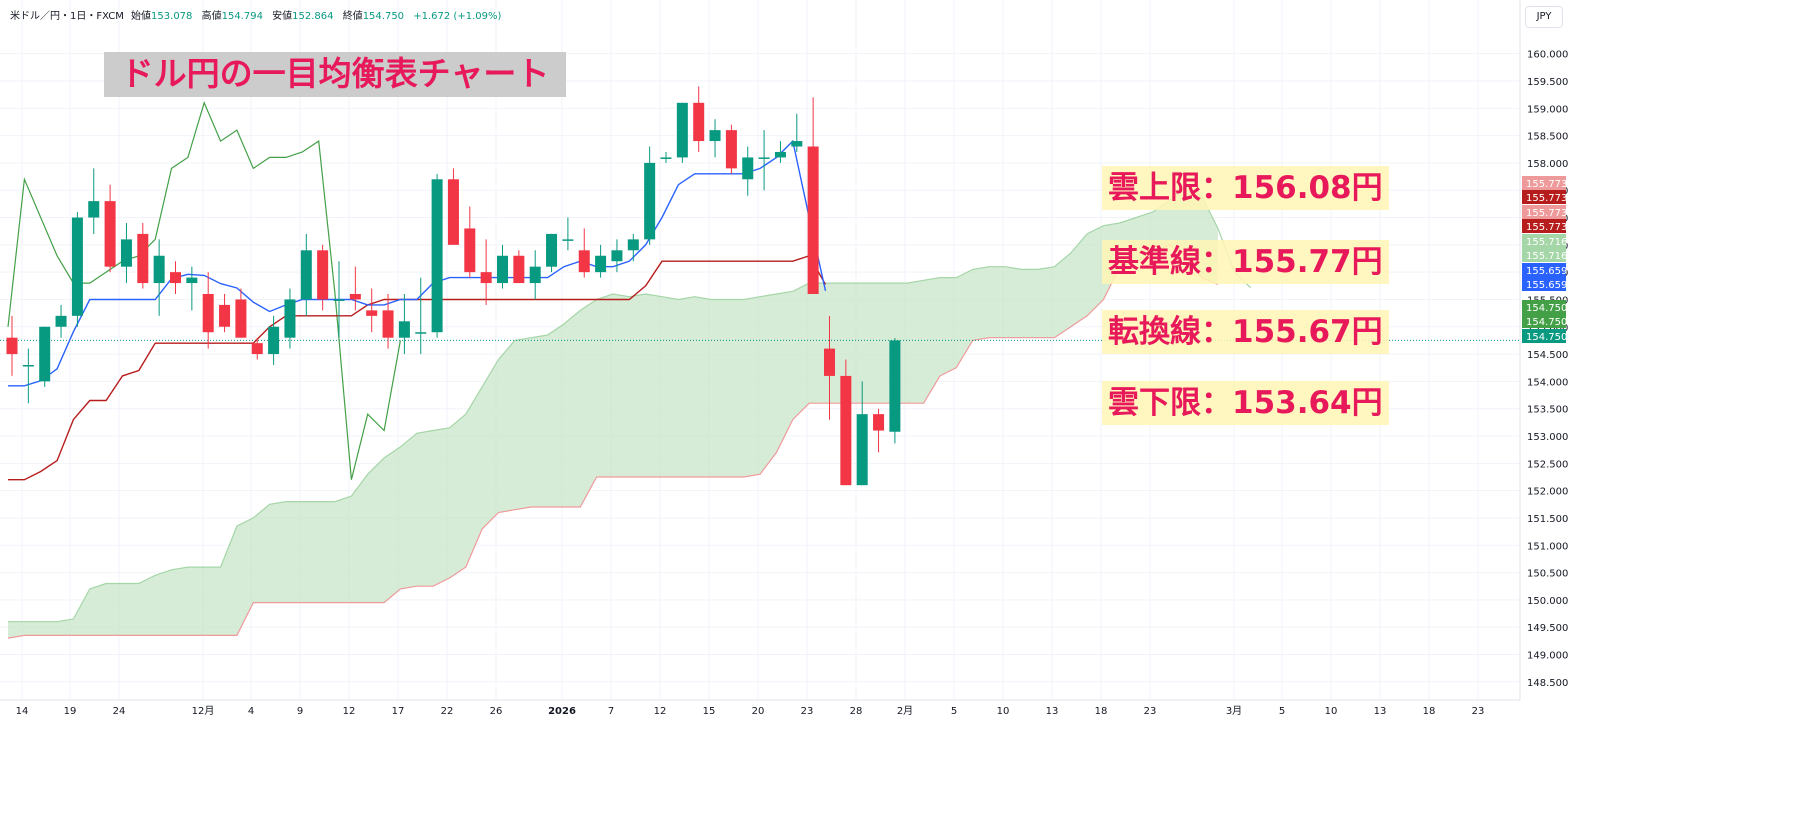 The height and width of the screenshot is (834, 1811). I want to click on price-tick-label: 159.500, so click(1547, 82).